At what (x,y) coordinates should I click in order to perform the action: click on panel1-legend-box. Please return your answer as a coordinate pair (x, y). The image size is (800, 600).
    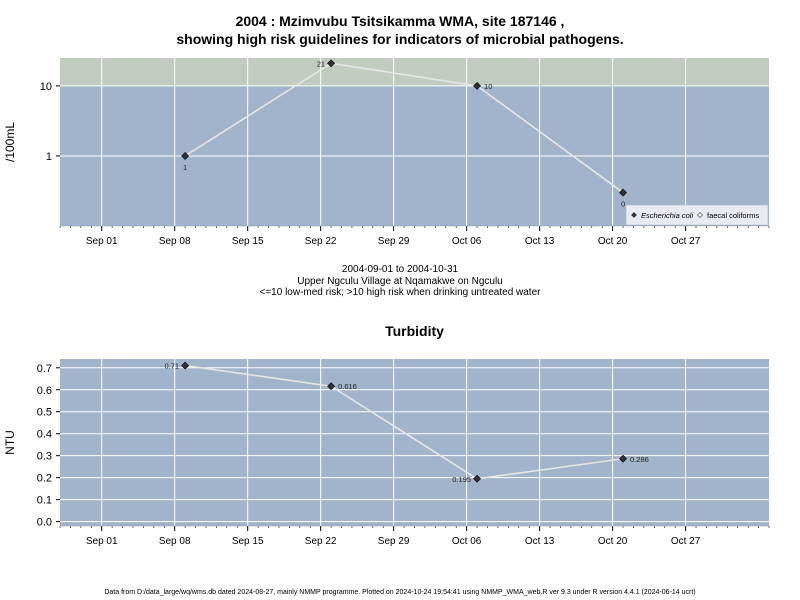
    Looking at the image, I should click on (697, 215).